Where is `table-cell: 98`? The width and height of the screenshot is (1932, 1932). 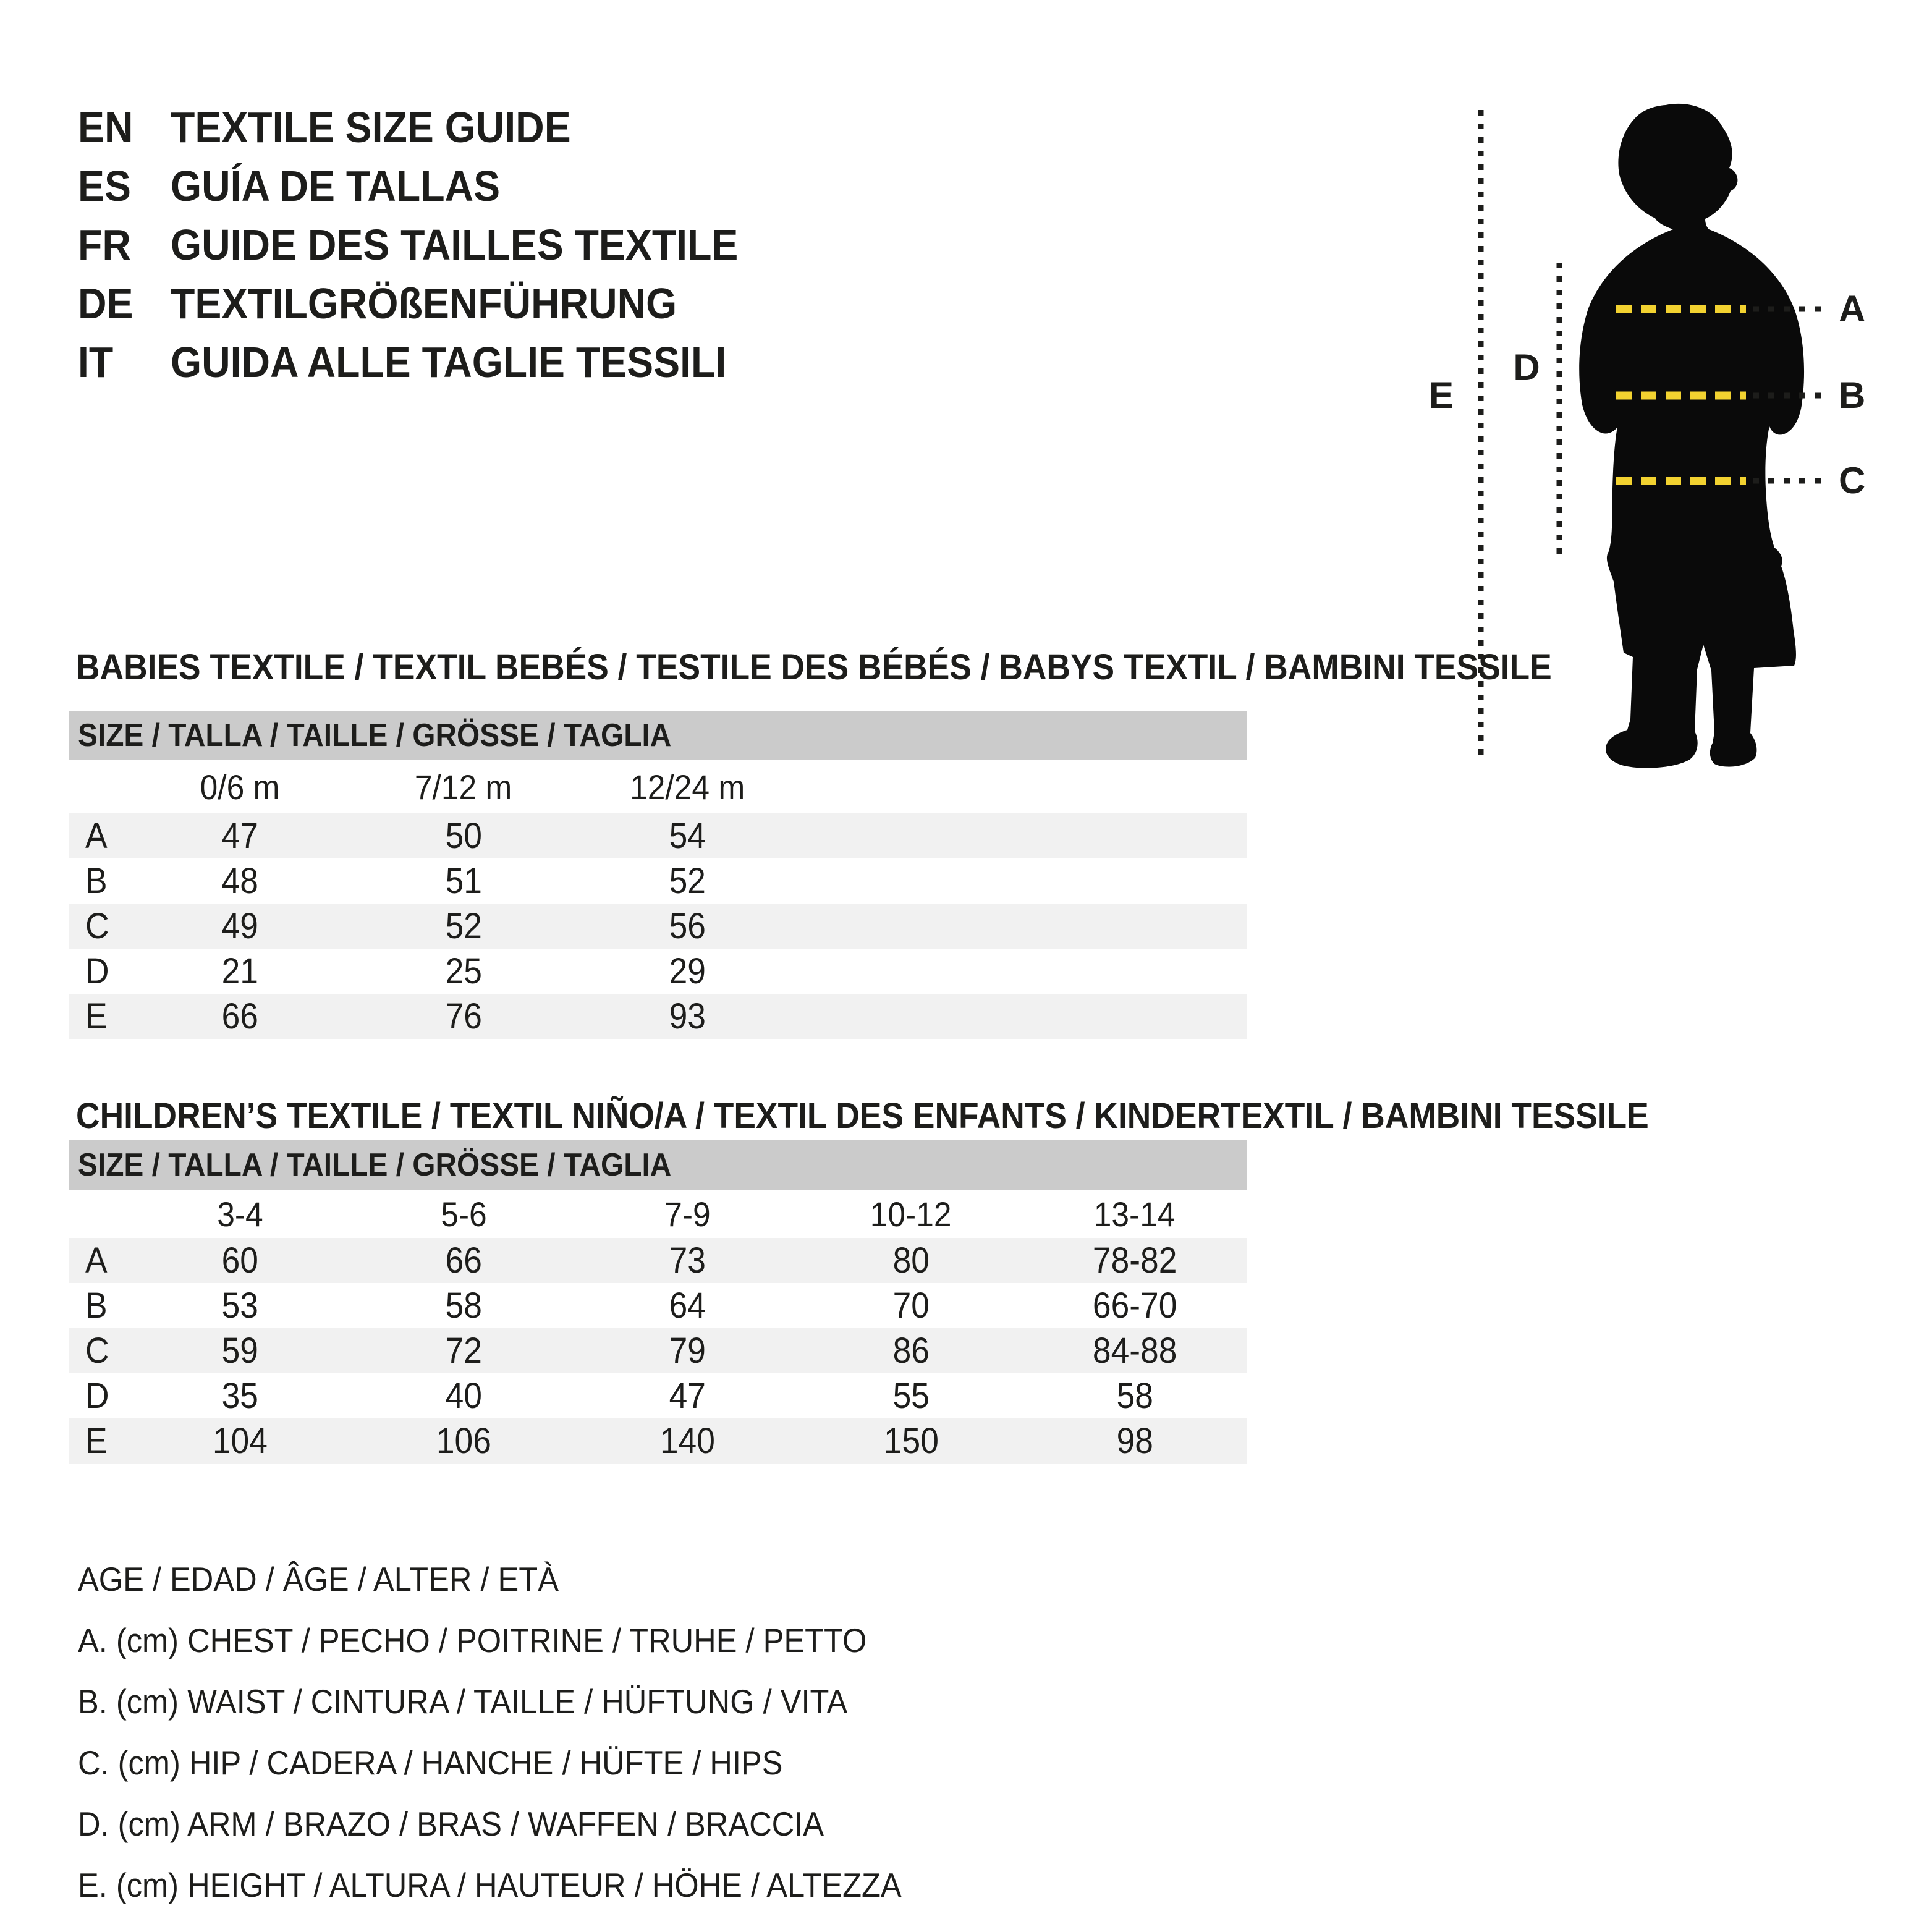
table-cell: 98 is located at coordinates (1134, 1441).